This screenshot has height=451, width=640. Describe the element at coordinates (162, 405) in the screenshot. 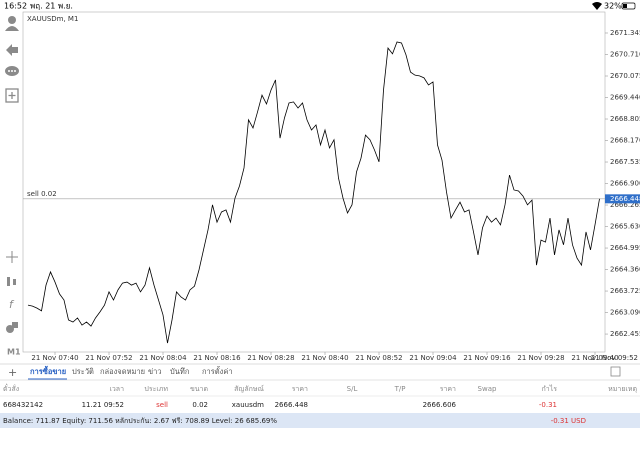

I see `table-cell: sell` at that location.